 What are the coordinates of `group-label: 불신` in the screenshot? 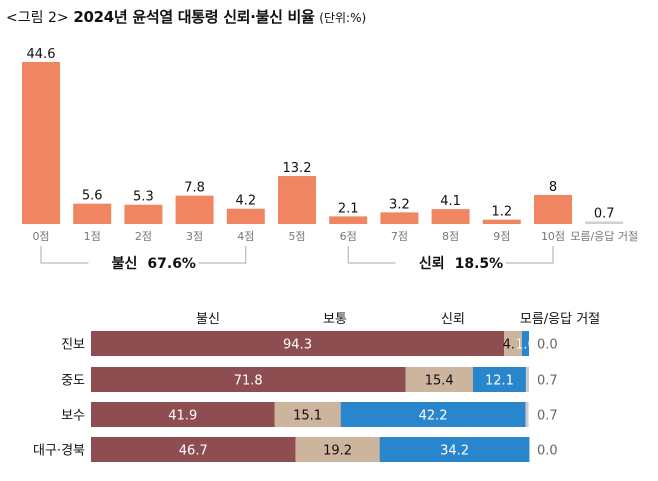 It's located at (125, 264).